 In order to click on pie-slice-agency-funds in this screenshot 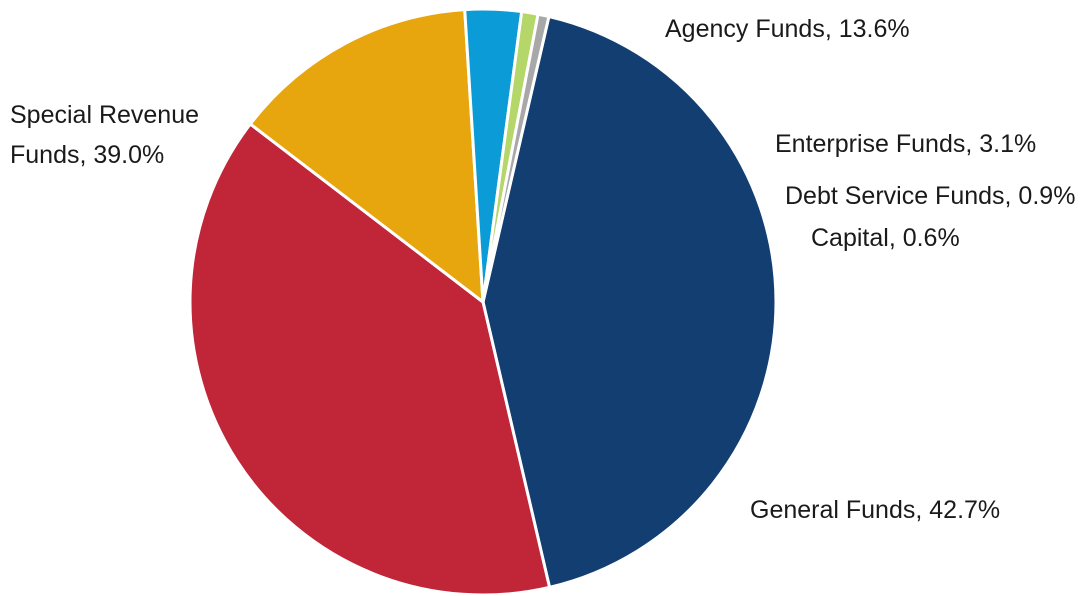, I will do `click(366, 156)`.